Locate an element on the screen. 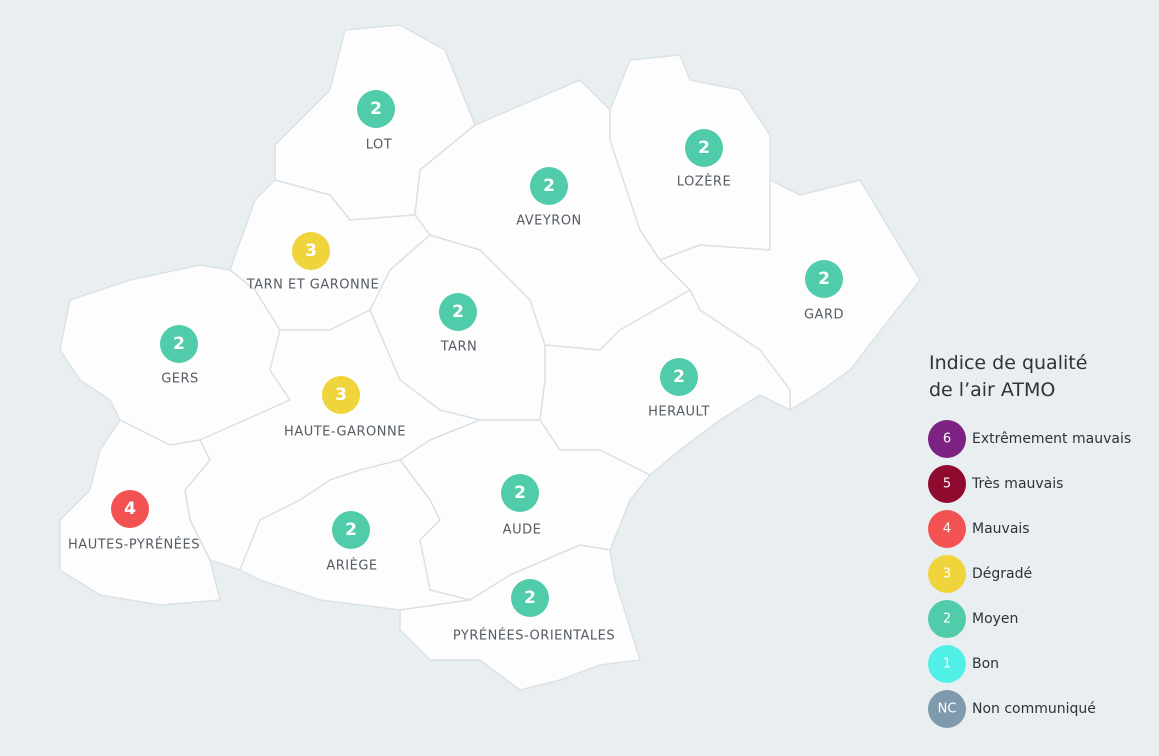  department-name: HAUTE-GARONNE is located at coordinates (345, 432).